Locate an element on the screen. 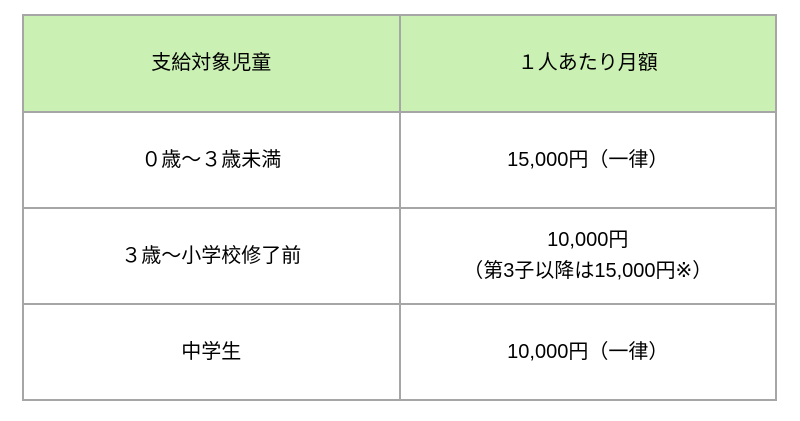 This screenshot has height=421, width=800. target-label: ３歳～小学校修了前 is located at coordinates (211, 255).